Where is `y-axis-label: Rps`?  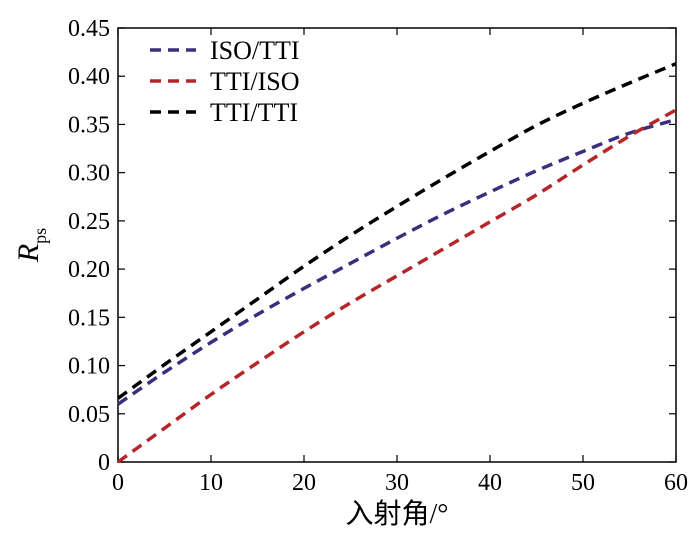
y-axis-label: Rps is located at coordinates (31, 245).